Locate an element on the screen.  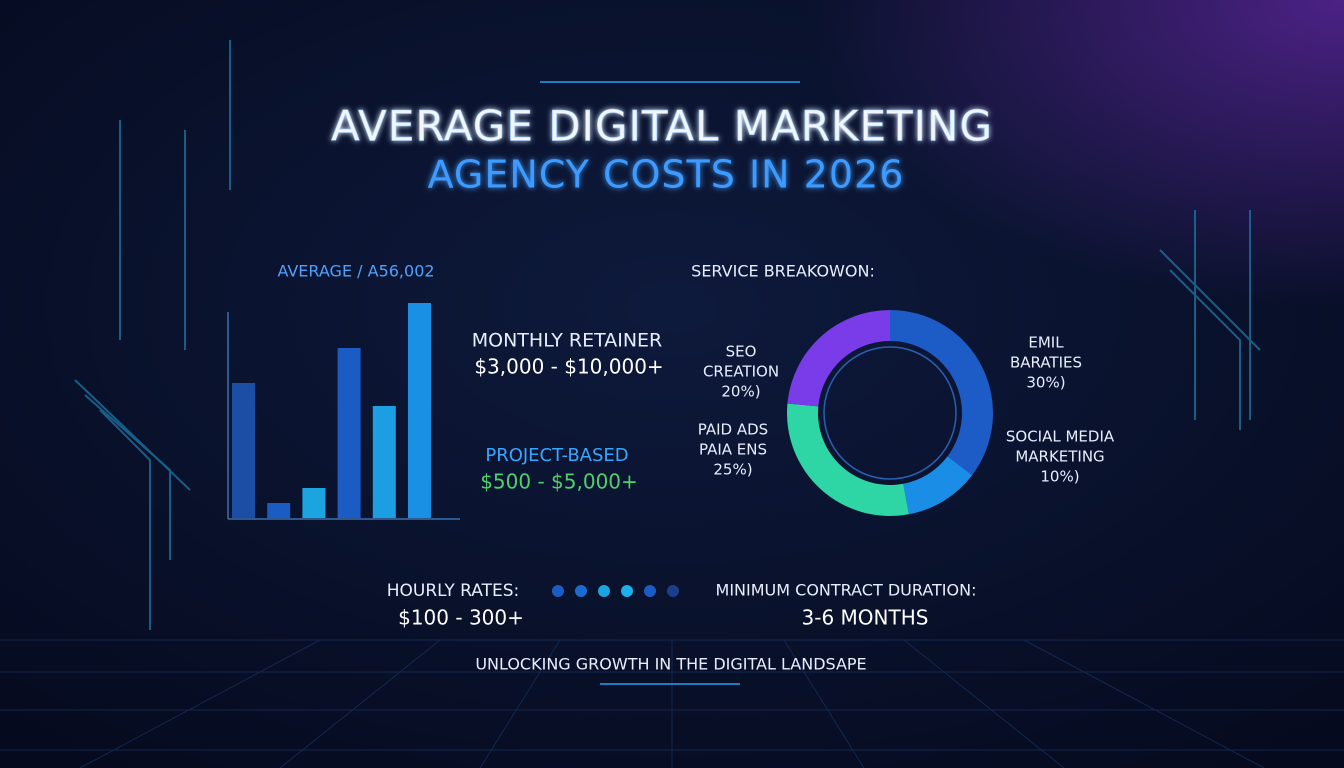
contract-label: MINIMUM CONTRACT DURATION: is located at coordinates (846, 590).